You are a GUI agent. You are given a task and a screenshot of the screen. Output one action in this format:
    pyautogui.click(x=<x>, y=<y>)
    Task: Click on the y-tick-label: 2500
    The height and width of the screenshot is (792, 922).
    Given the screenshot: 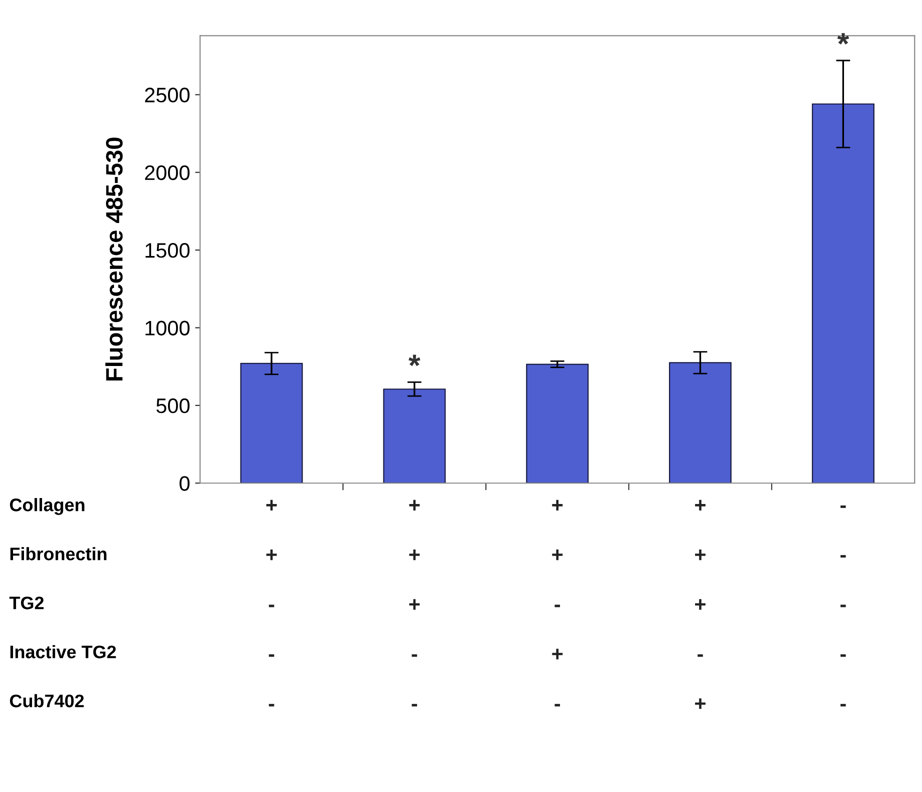 What is the action you would take?
    pyautogui.click(x=167, y=95)
    